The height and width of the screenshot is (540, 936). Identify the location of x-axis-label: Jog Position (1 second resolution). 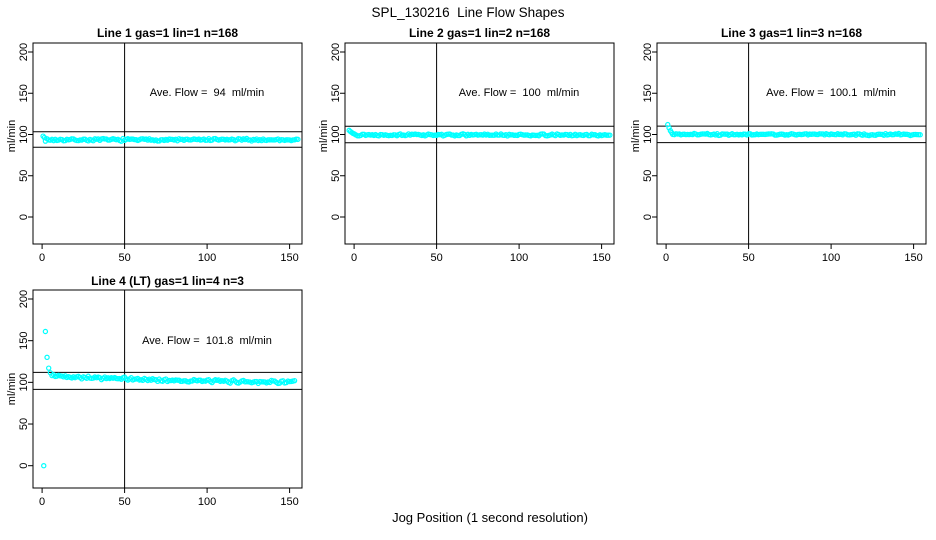
(490, 517).